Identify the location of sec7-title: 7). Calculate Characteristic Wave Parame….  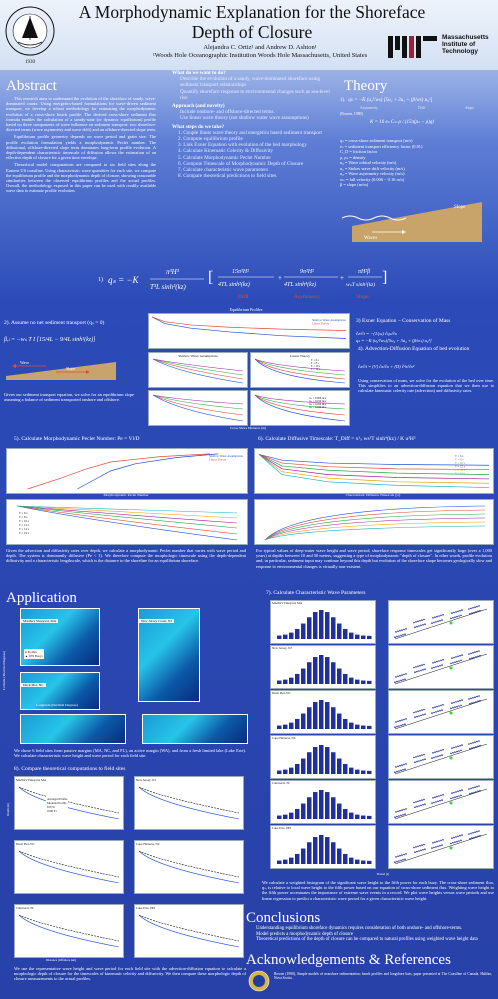
(316, 593).